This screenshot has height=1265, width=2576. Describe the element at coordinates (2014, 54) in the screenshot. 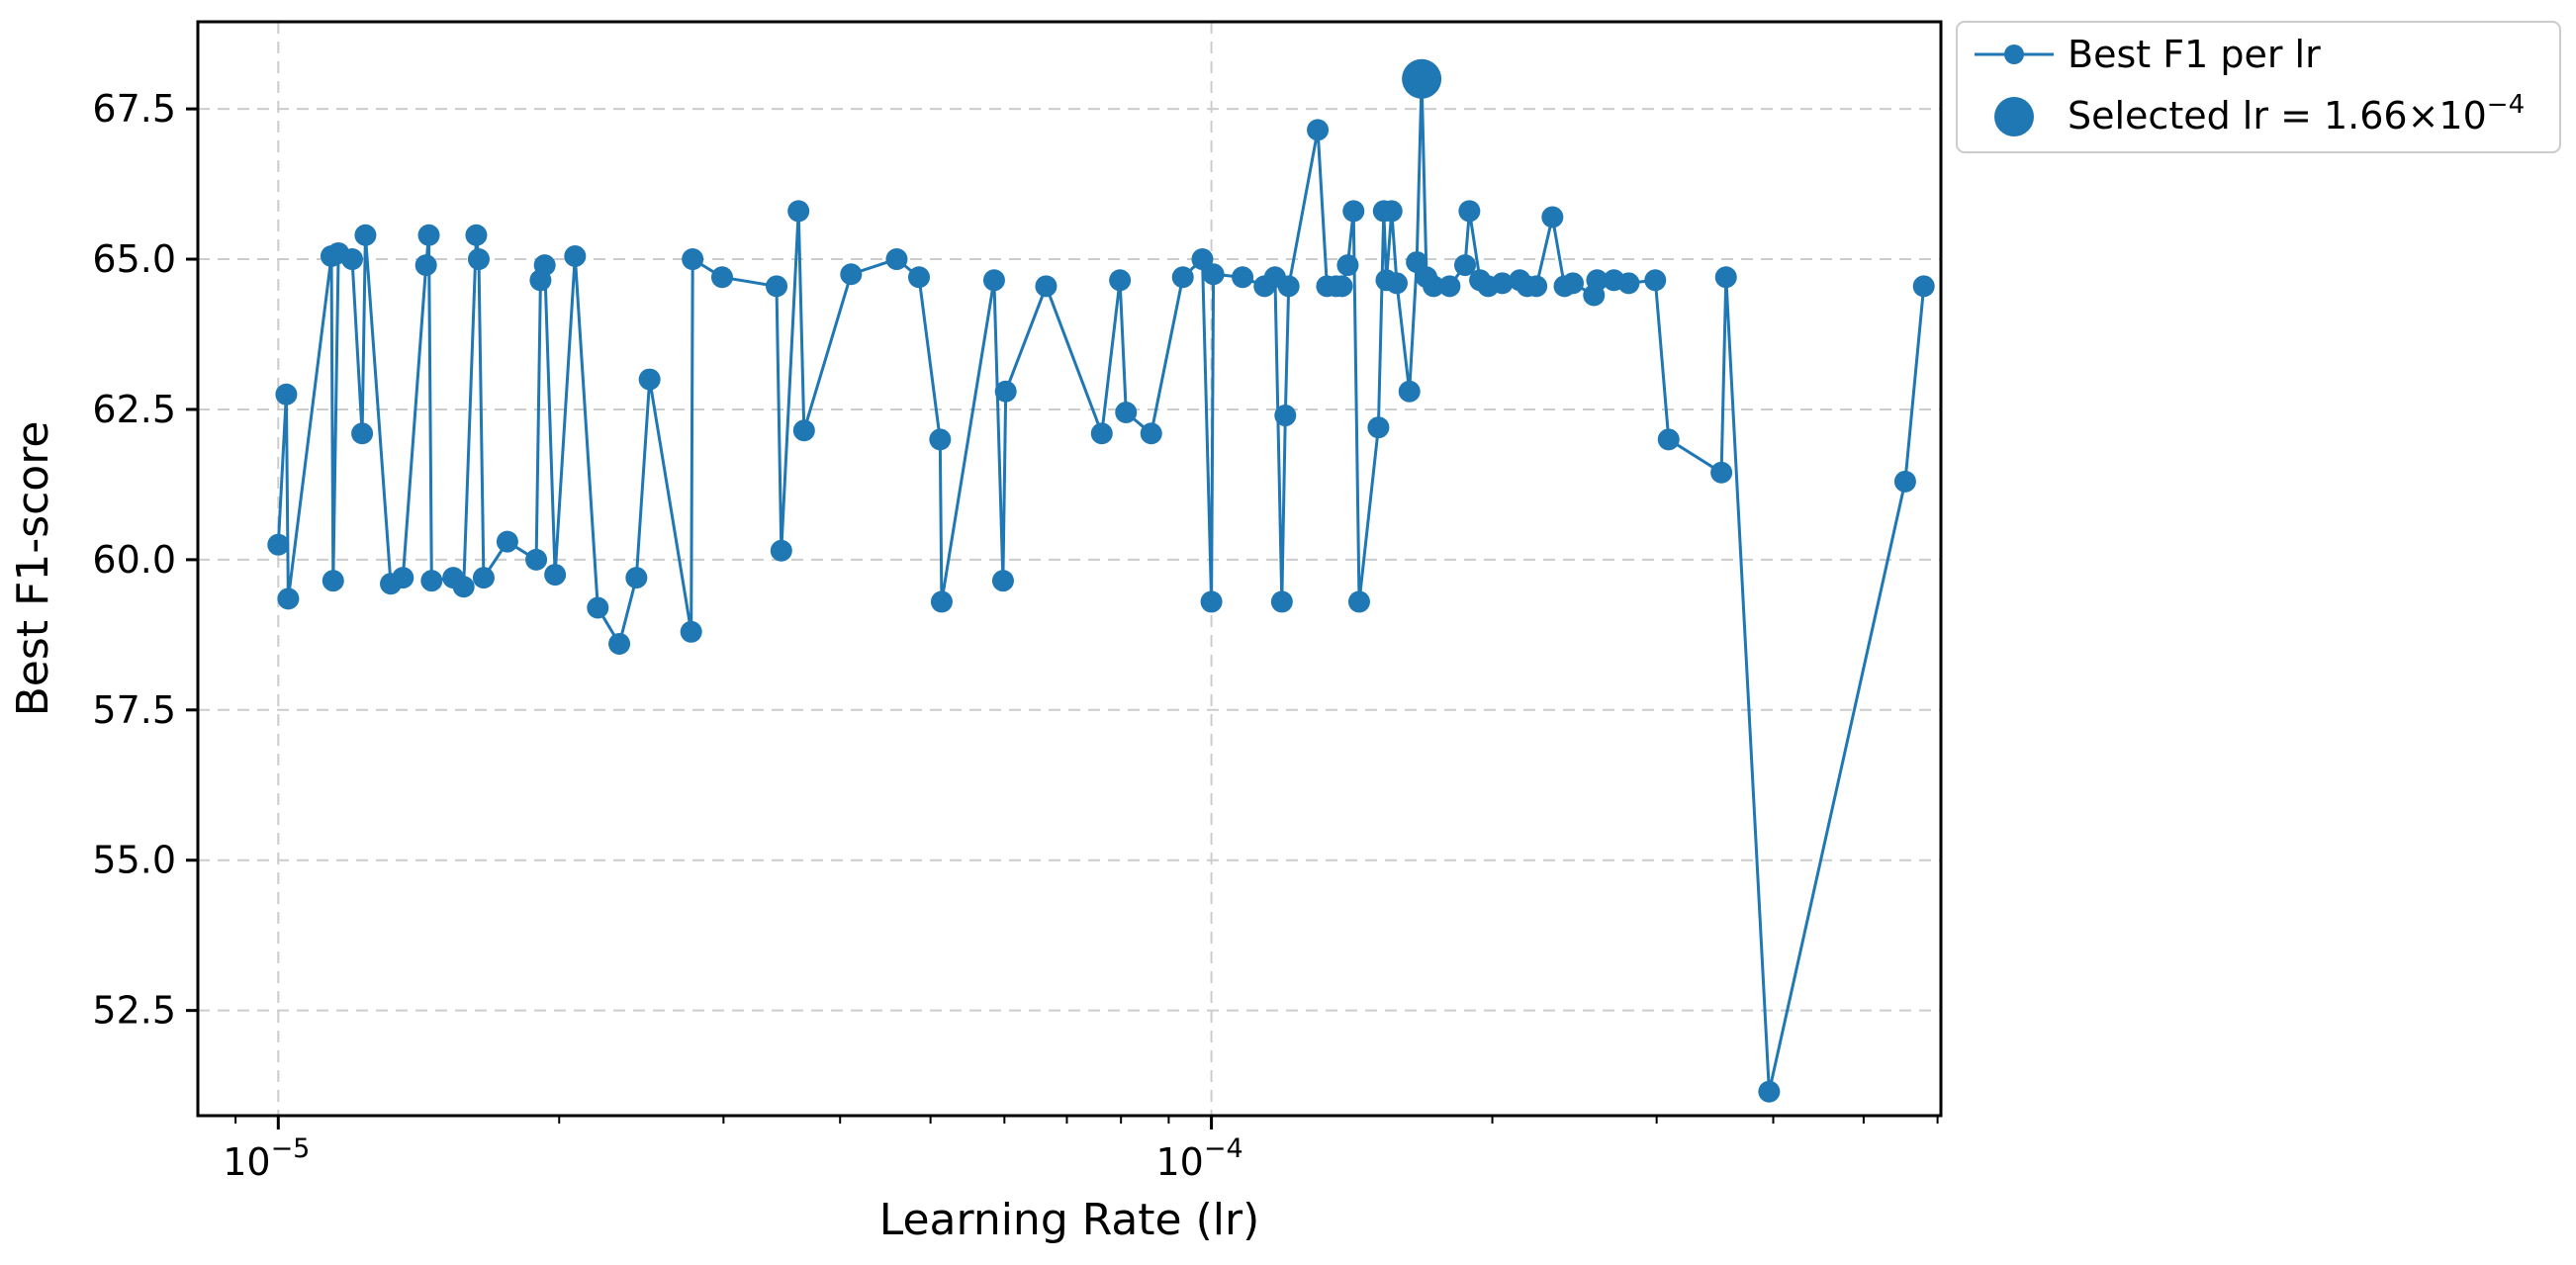

I see `legend-point-swatch` at that location.